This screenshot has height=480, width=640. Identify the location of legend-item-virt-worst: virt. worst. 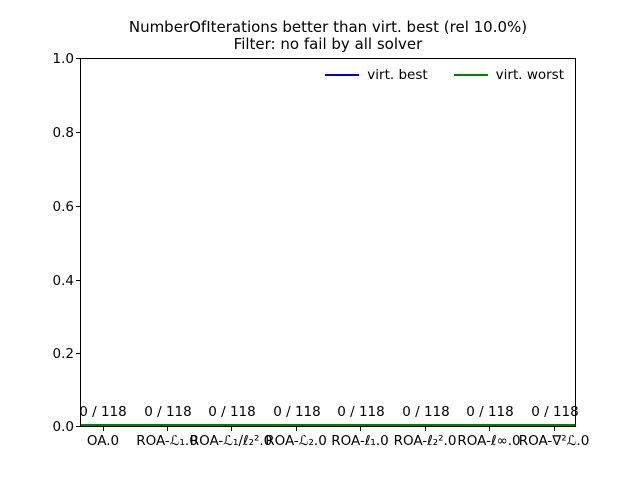
(508, 75).